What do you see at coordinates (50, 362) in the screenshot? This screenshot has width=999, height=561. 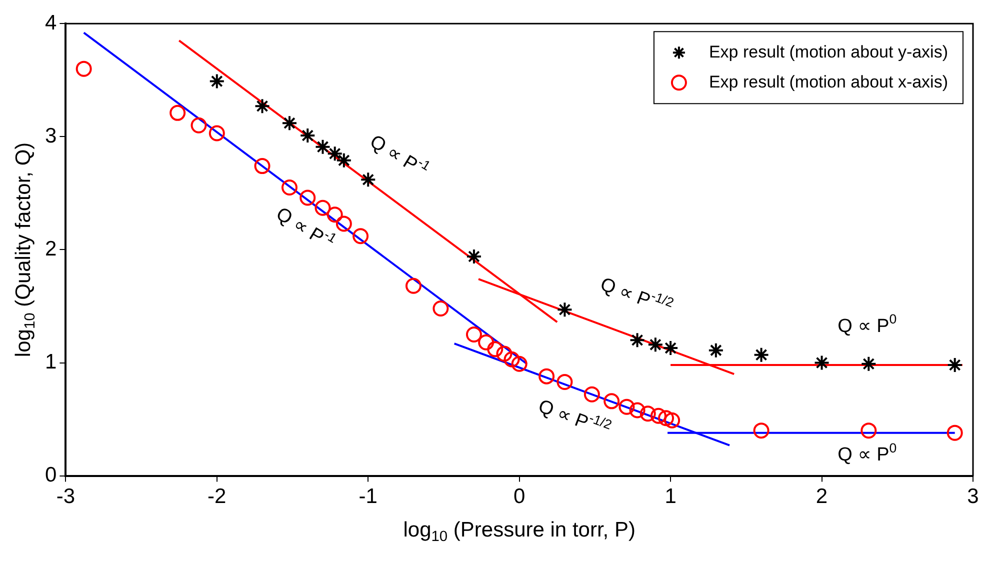 I see `y-tick-label: 1` at bounding box center [50, 362].